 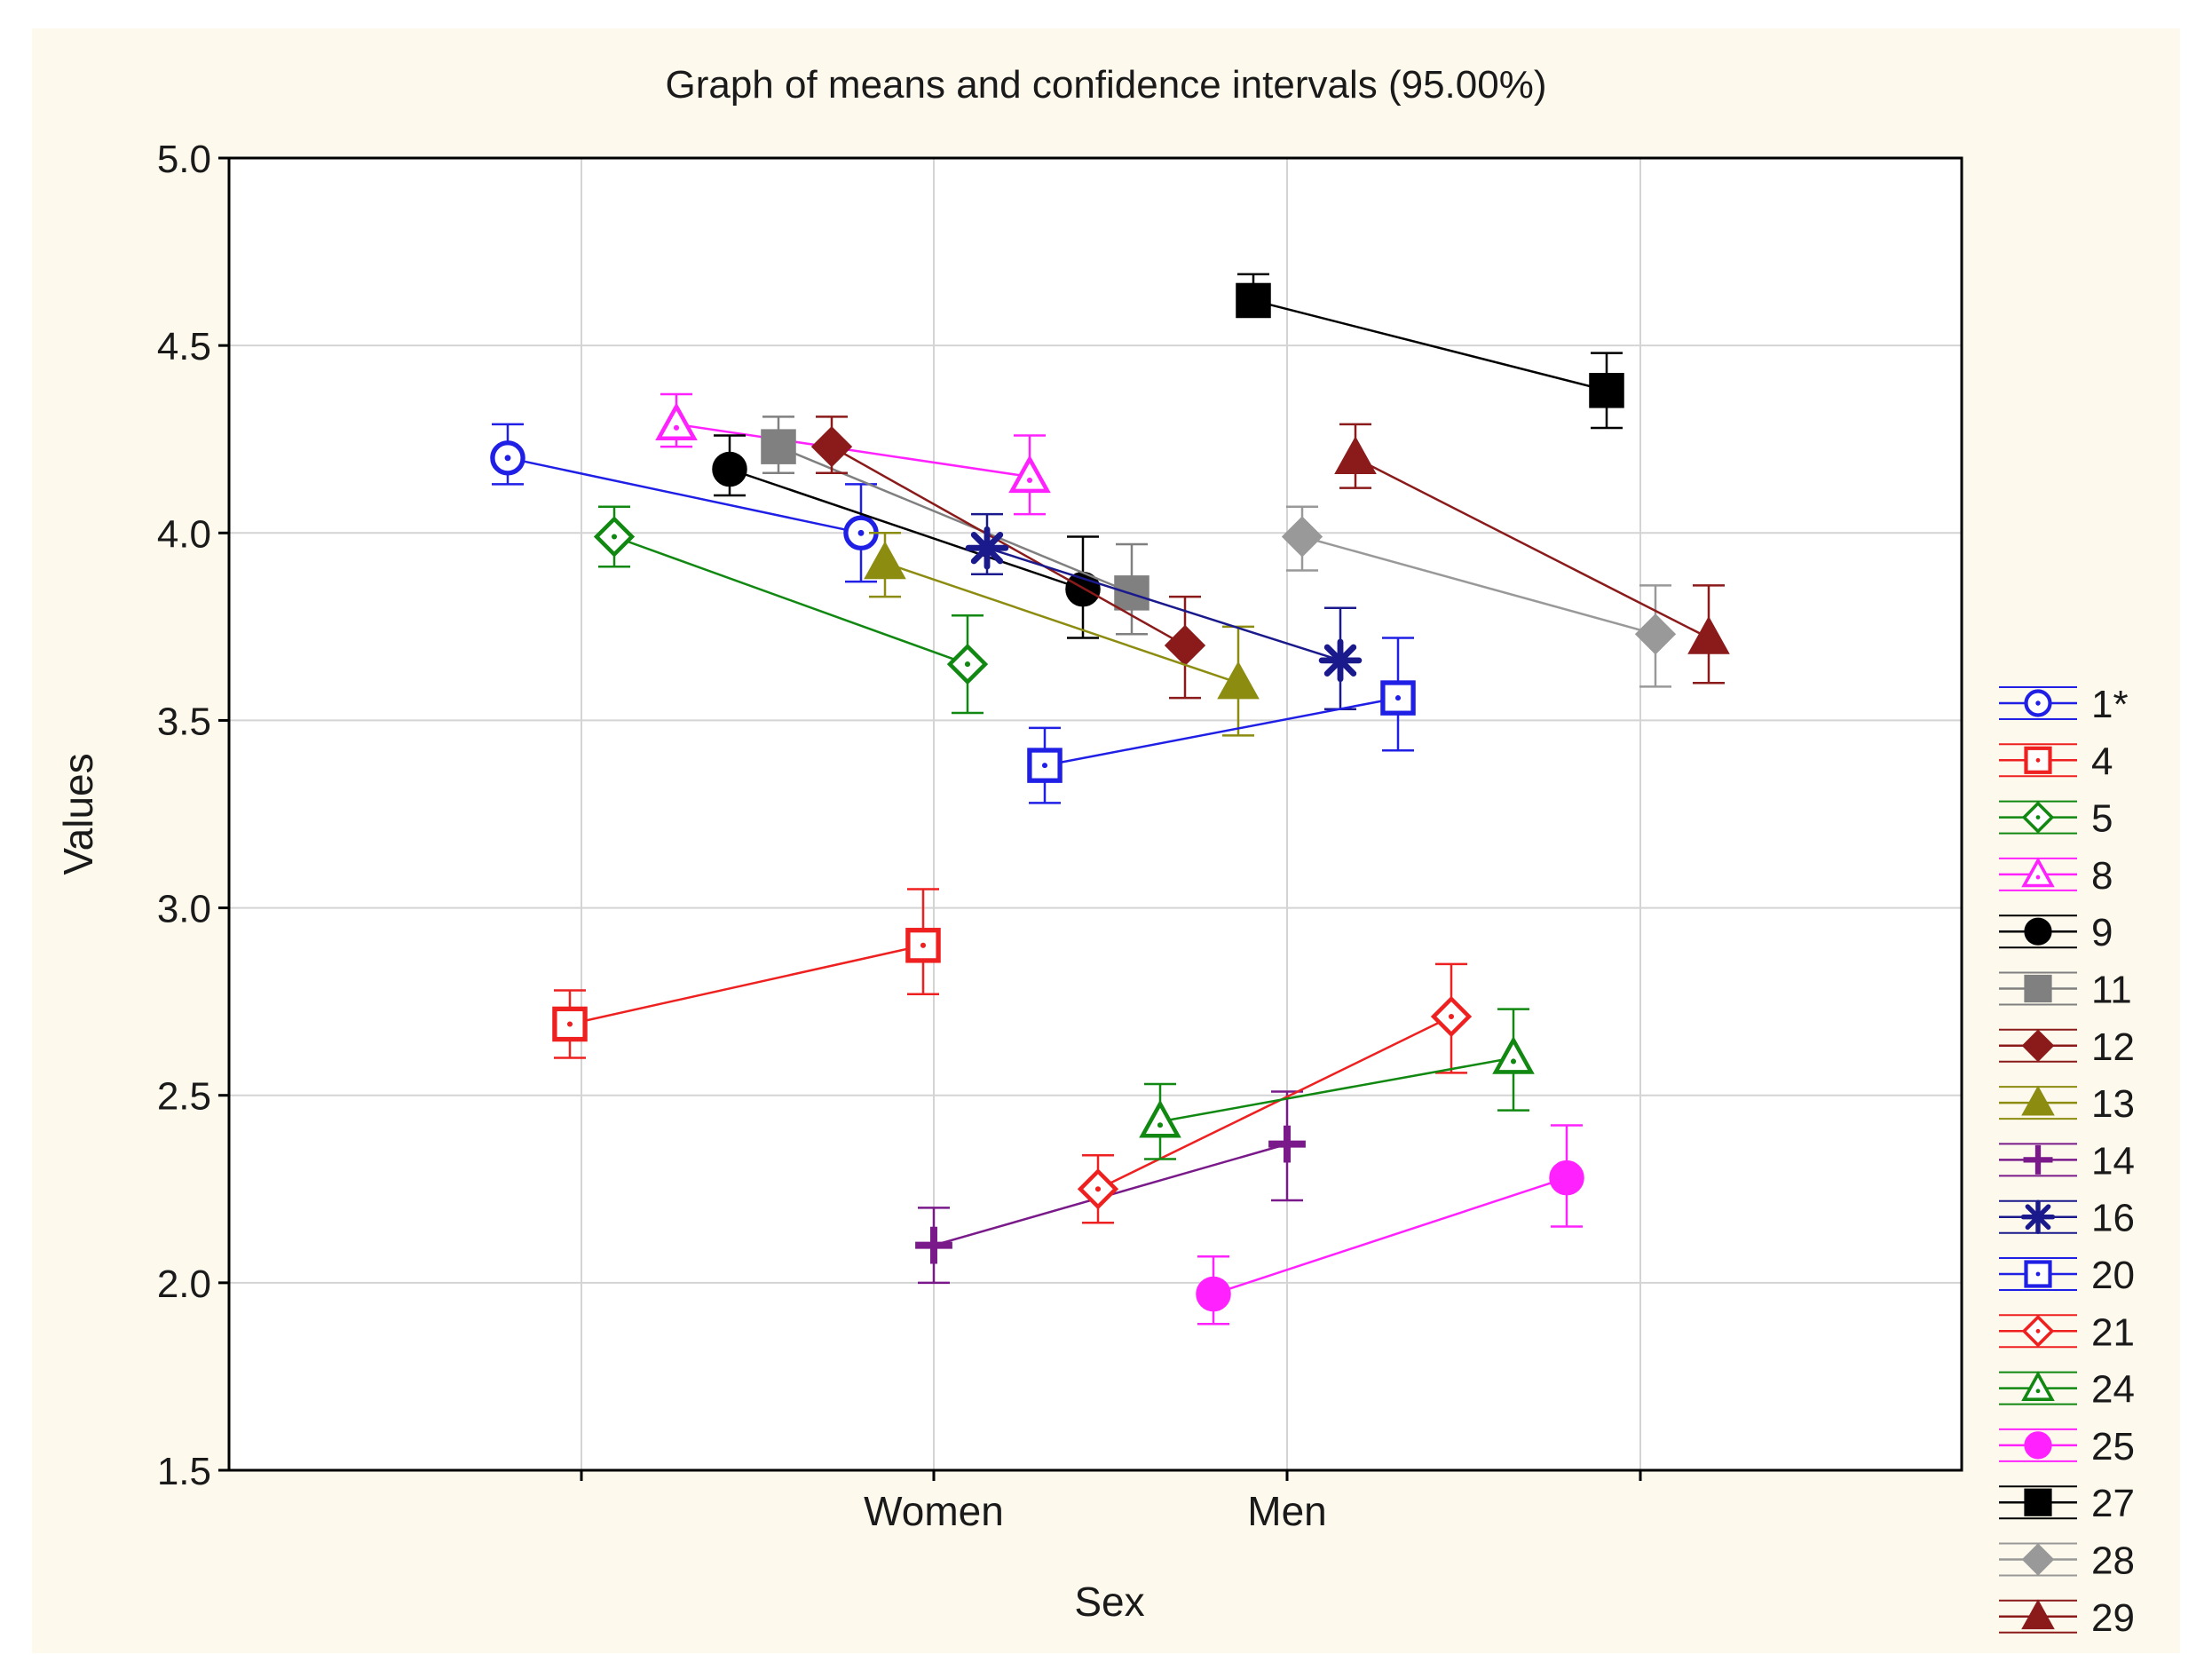 I want to click on legend-item: 20, so click(x=2067, y=1275).